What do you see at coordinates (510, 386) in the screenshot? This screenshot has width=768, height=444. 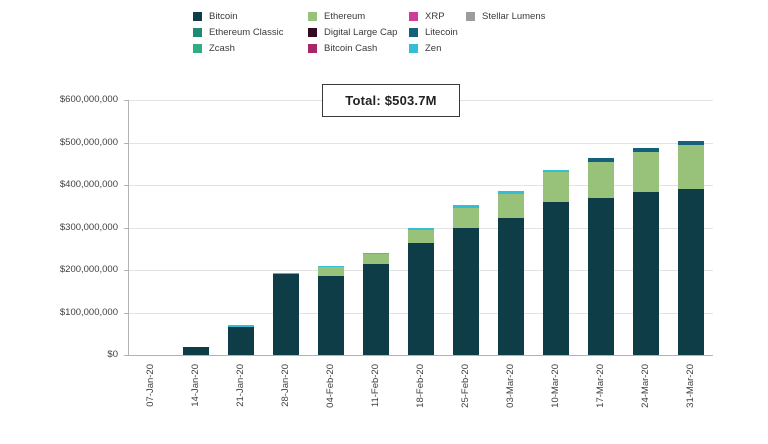 I see `x-axis-label: 03-Mar-20` at bounding box center [510, 386].